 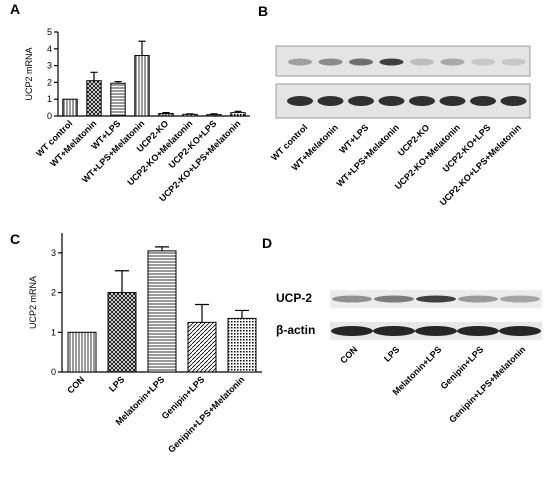 What do you see at coordinates (462, 367) in the screenshot?
I see `lane-label: Genipin+LPS` at bounding box center [462, 367].